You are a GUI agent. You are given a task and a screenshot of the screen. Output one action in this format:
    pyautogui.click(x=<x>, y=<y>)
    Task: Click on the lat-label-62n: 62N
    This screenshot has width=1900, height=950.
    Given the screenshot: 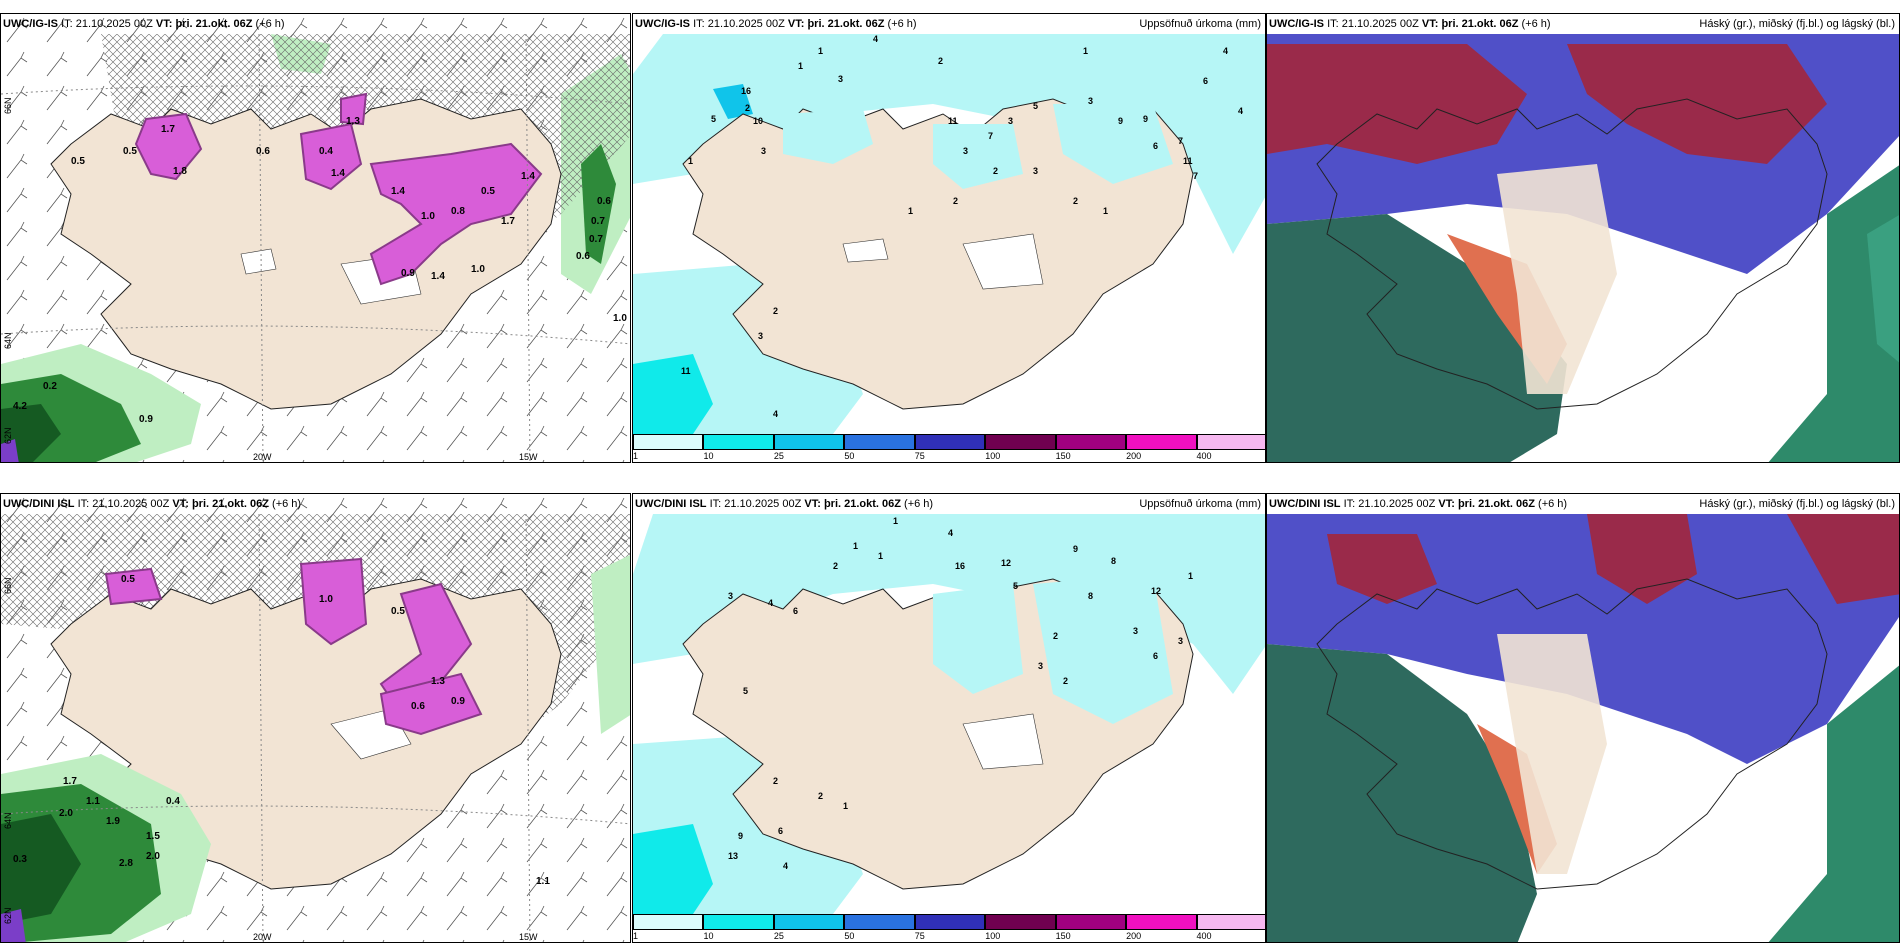 What is the action you would take?
    pyautogui.click(x=8, y=915)
    